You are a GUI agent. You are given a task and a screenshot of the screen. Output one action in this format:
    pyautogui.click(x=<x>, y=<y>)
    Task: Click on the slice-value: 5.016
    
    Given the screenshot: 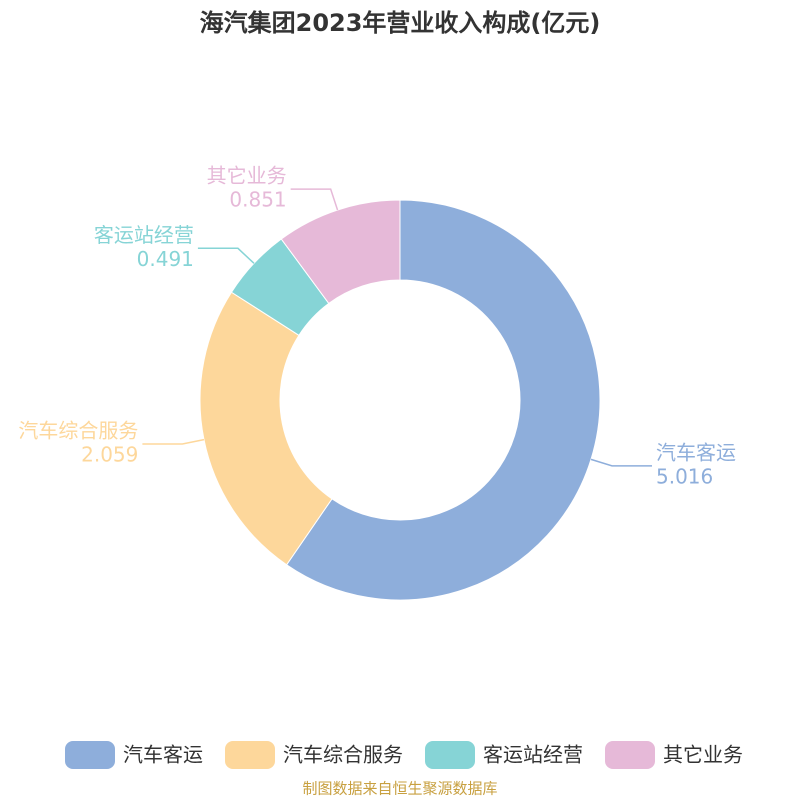 What is the action you would take?
    pyautogui.click(x=684, y=476)
    